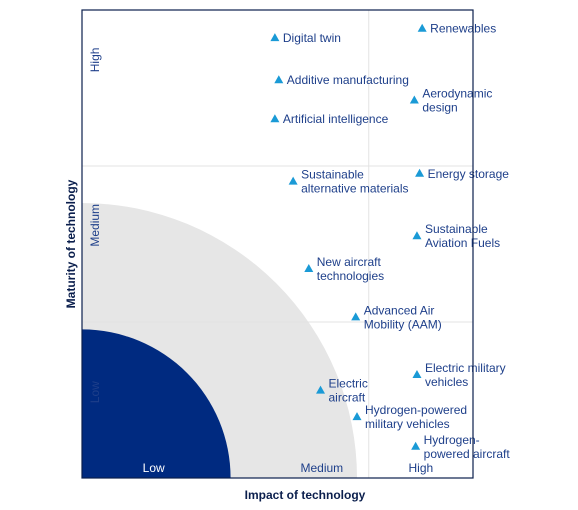  I want to click on point-label: design, so click(439, 107).